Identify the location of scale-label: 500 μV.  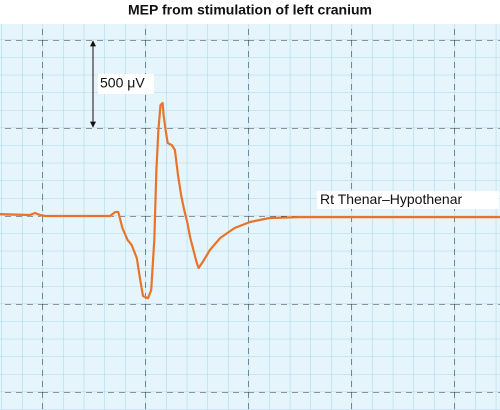
(122, 83).